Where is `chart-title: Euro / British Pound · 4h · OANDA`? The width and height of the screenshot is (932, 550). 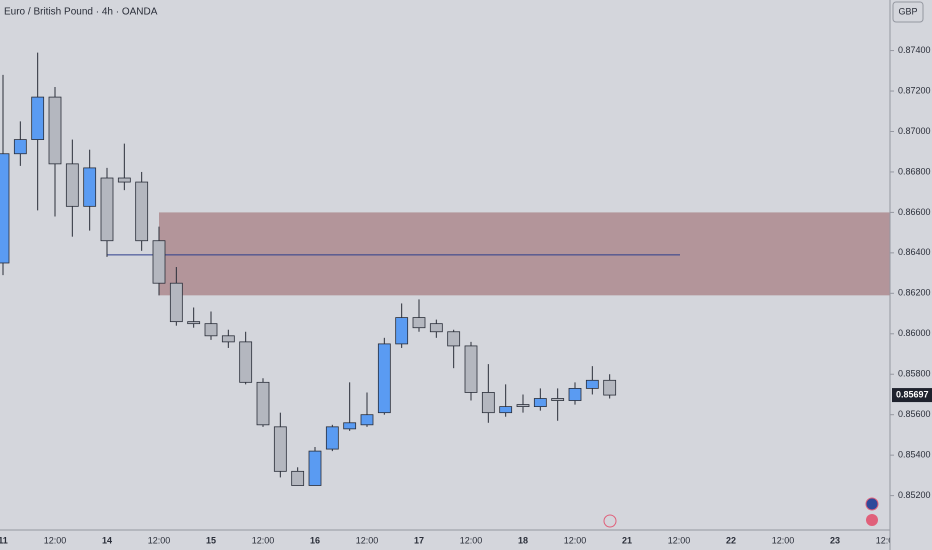 chart-title: Euro / British Pound · 4h · OANDA is located at coordinates (81, 12).